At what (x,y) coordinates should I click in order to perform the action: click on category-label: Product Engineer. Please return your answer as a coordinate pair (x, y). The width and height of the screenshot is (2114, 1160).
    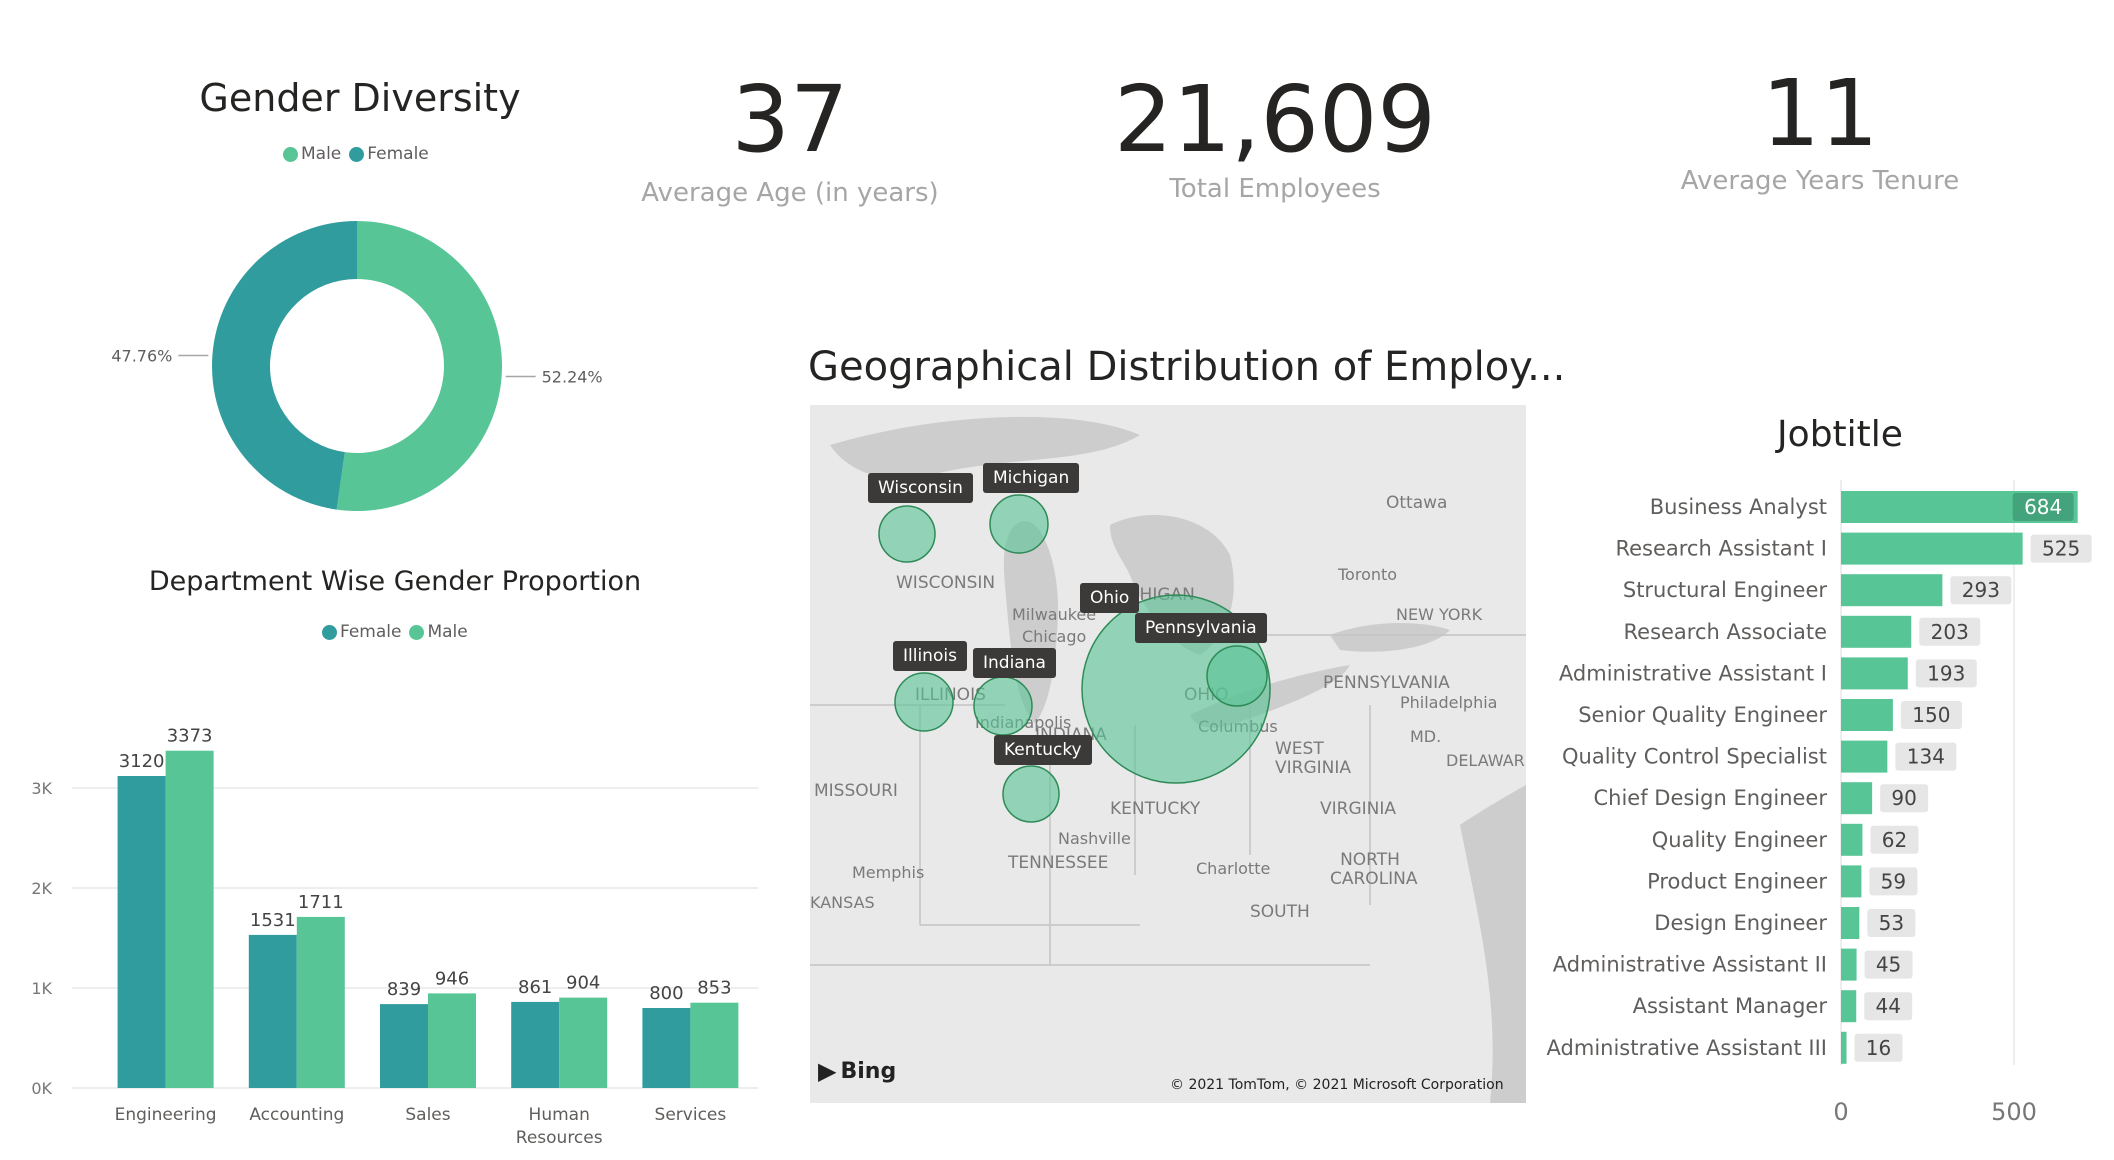
    Looking at the image, I should click on (1737, 881).